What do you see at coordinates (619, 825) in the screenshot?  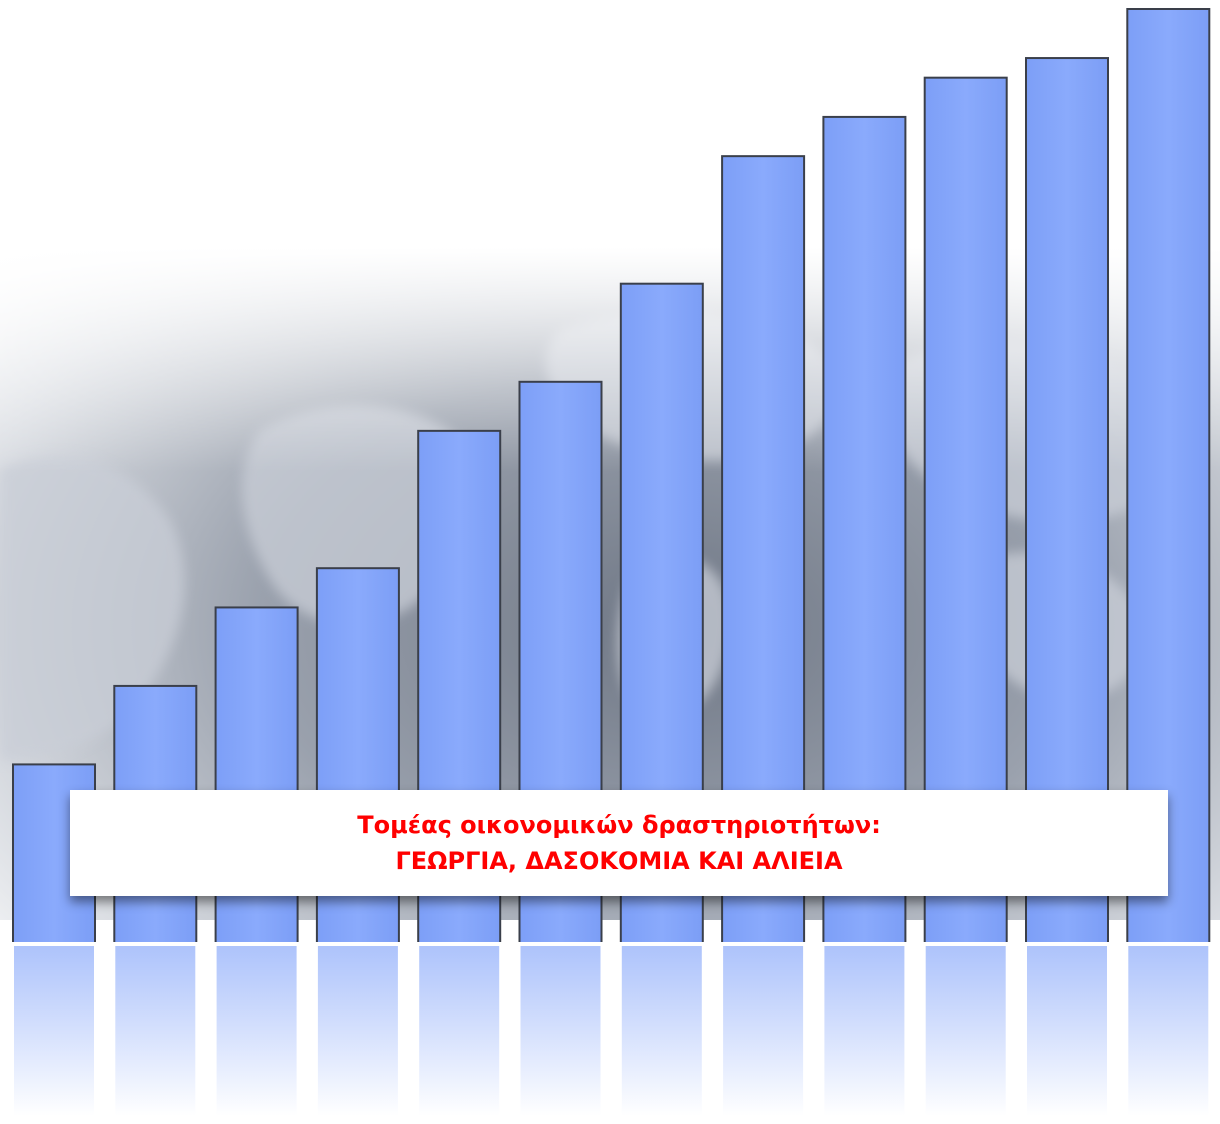 I see `caption-title: Τομέας οικονομικών δραστηριοτήτων:` at bounding box center [619, 825].